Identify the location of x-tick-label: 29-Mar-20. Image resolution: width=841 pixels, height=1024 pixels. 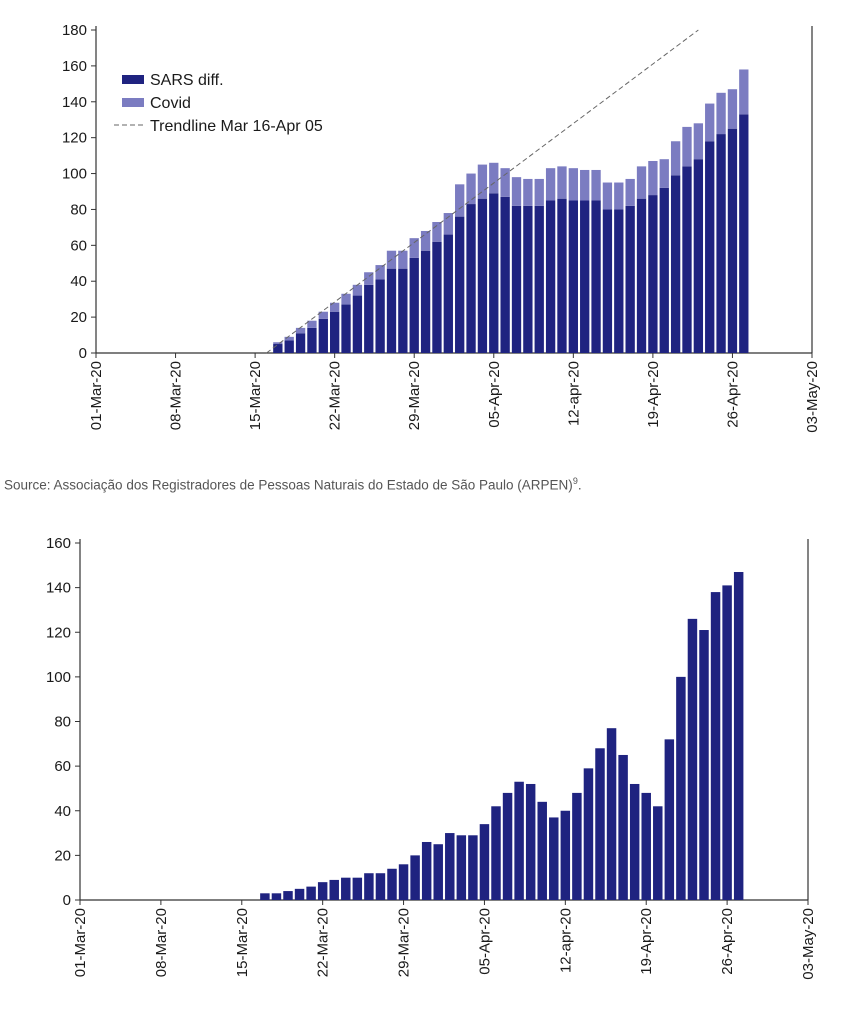
(414, 395).